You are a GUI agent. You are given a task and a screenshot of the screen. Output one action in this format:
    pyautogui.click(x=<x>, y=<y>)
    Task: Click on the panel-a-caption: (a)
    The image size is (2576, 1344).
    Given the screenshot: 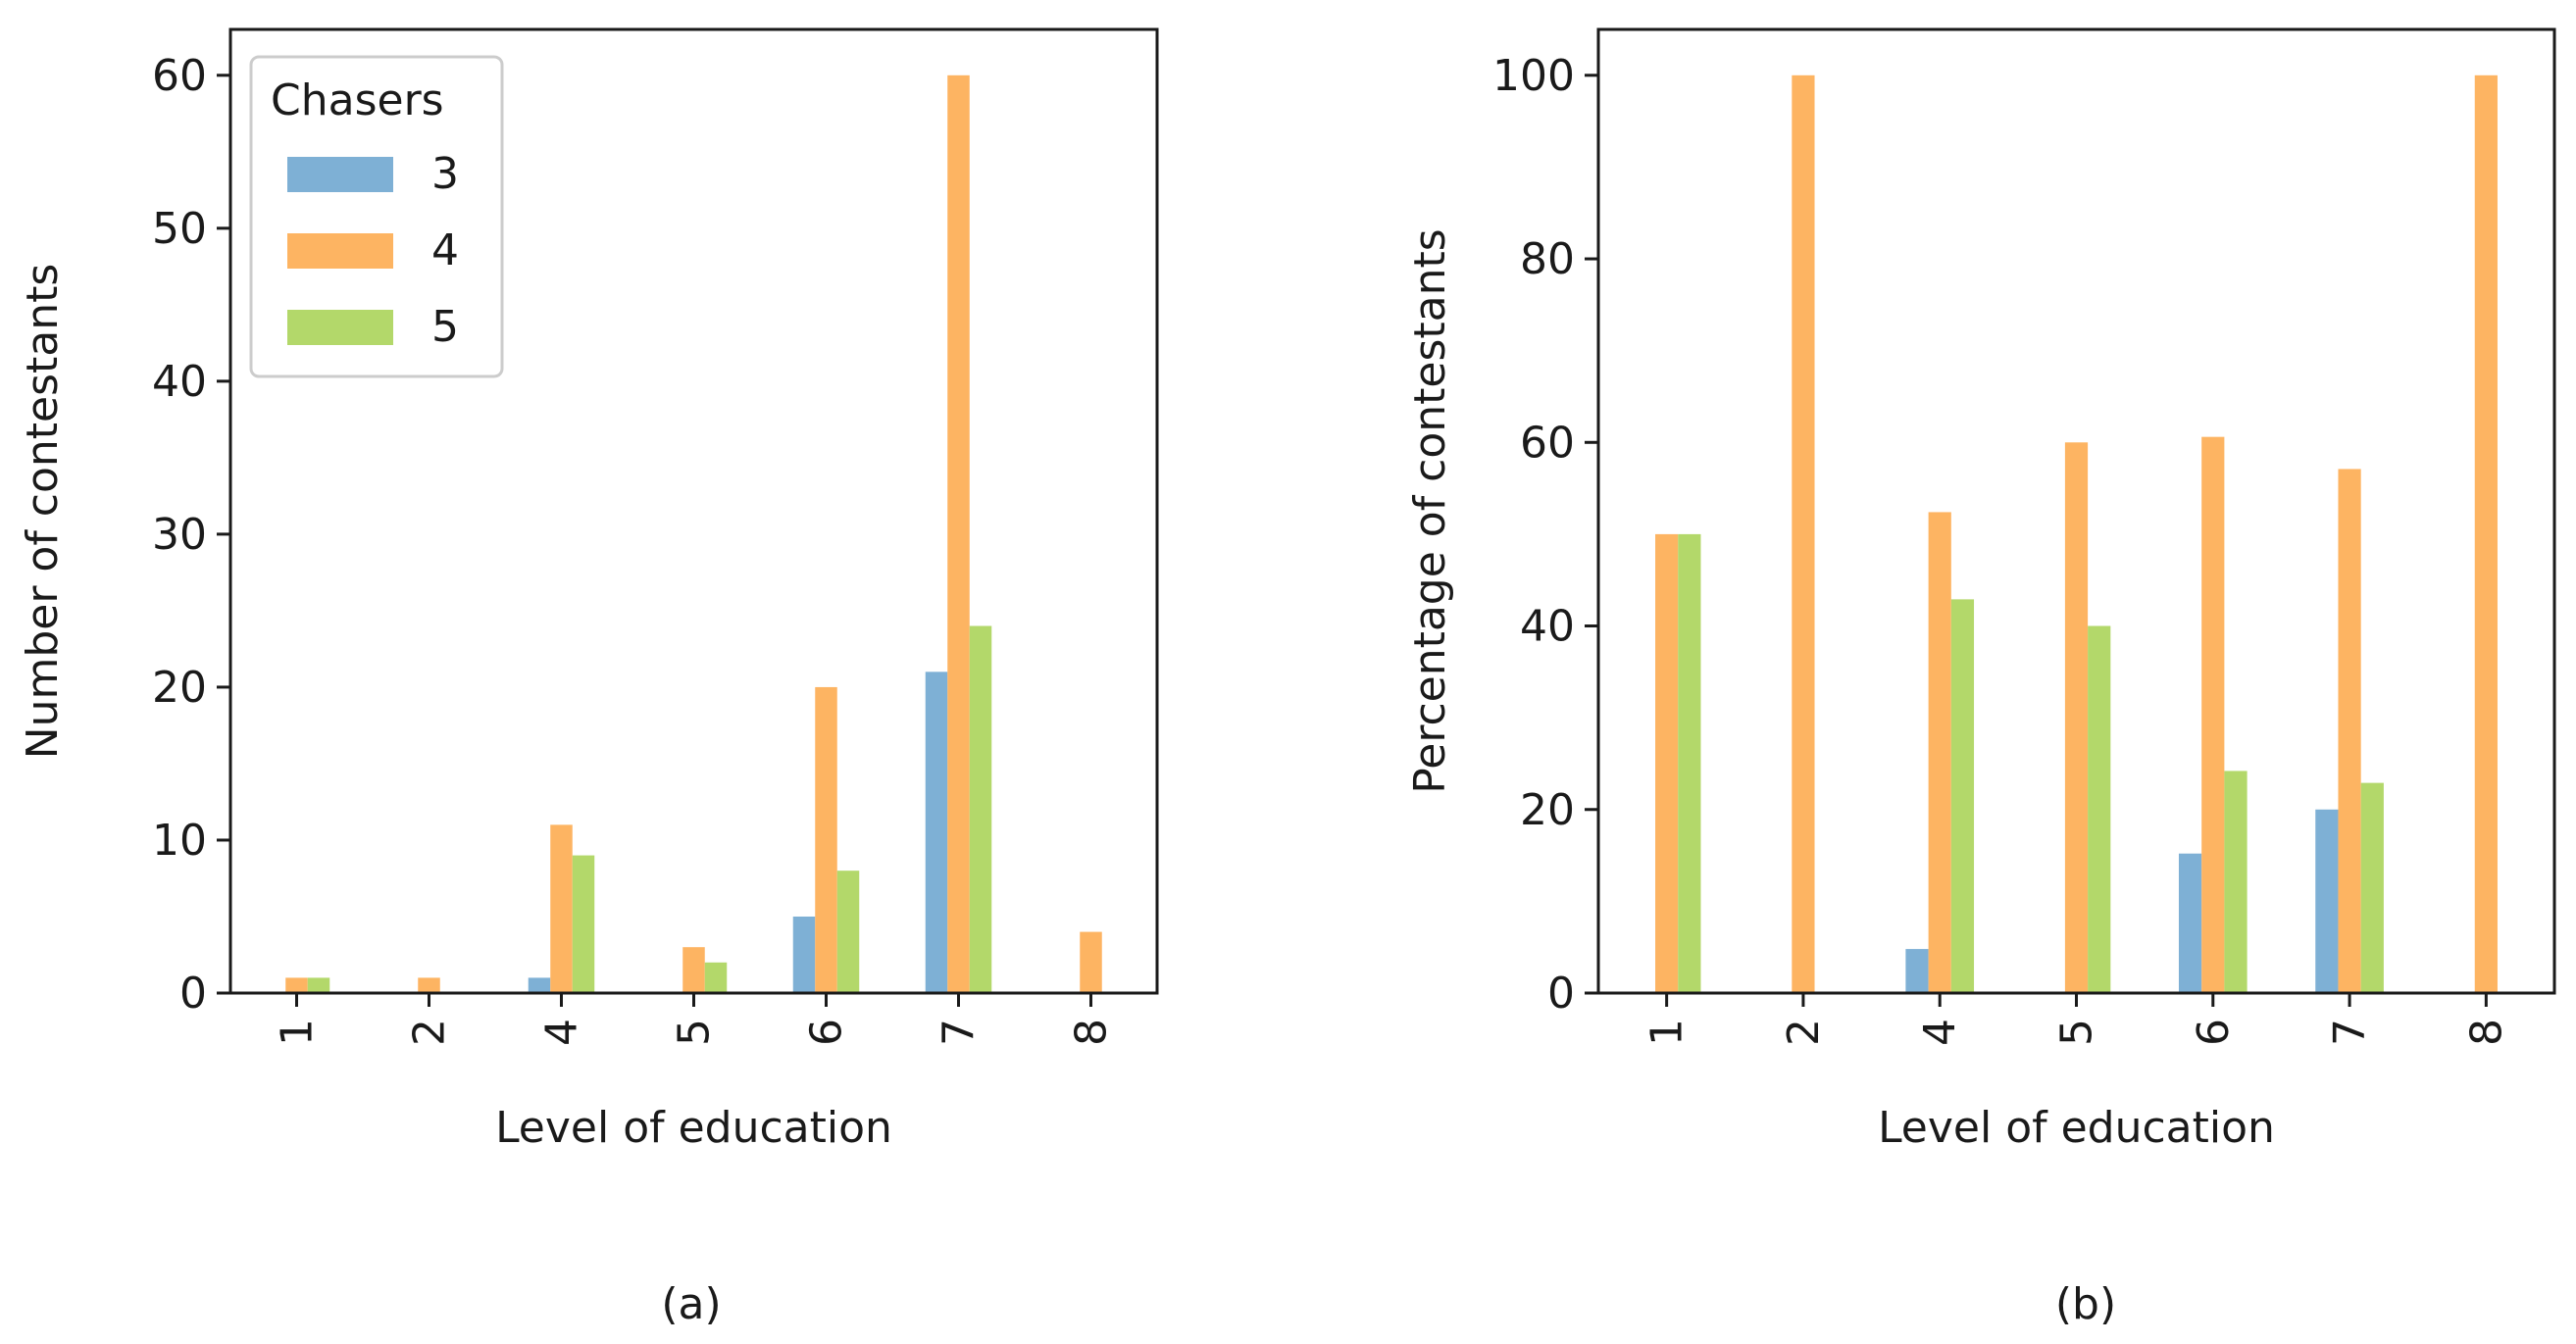 What is the action you would take?
    pyautogui.click(x=691, y=1304)
    